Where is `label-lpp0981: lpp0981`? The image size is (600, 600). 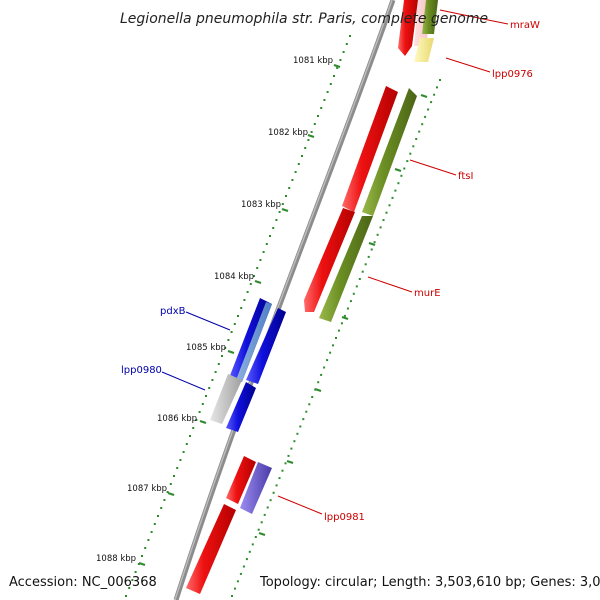
label-lpp0981: lpp0981 is located at coordinates (344, 517).